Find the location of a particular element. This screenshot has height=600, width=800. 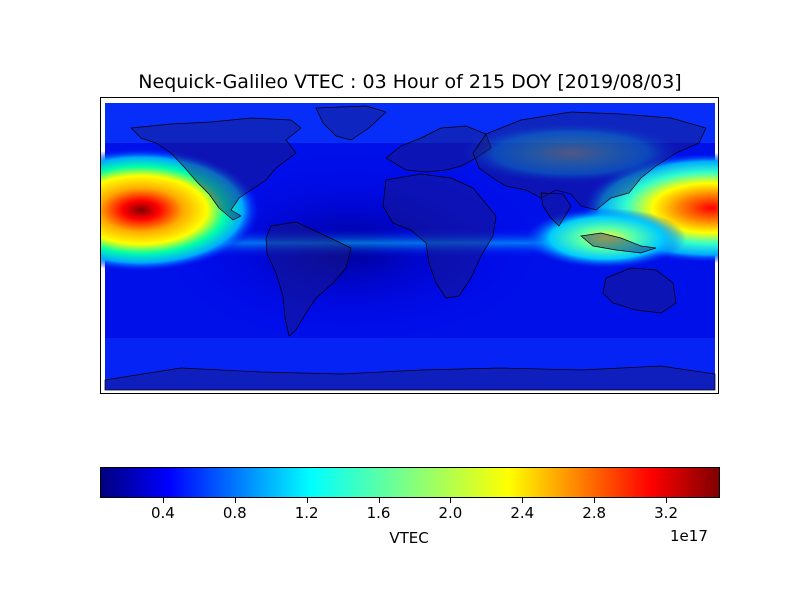

europe is located at coordinates (438, 149).